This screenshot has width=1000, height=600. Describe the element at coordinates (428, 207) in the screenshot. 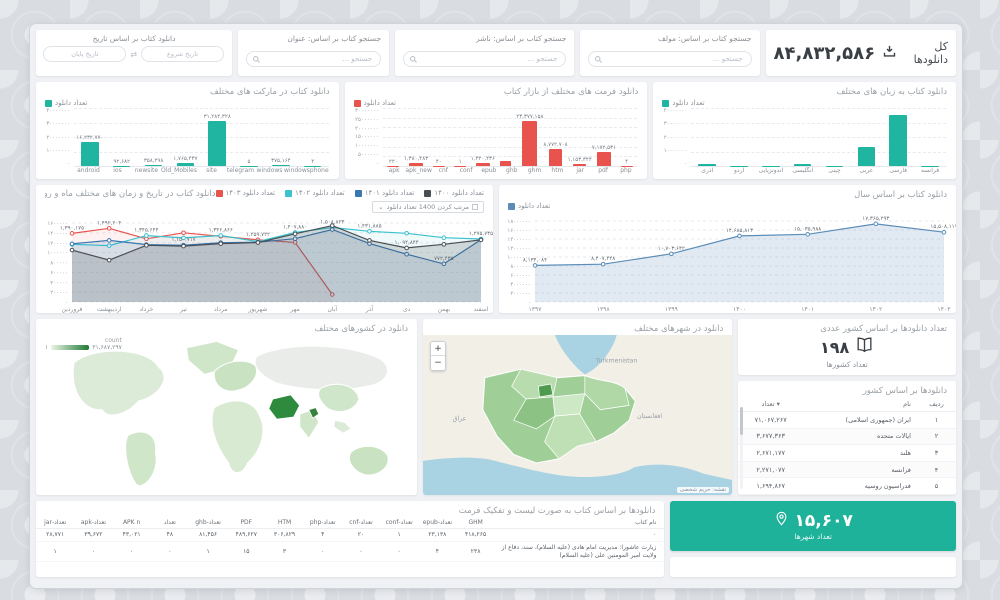

I see `sort-dropdown: مرتب کردن 1400 تعداد دانلود ⌄` at that location.